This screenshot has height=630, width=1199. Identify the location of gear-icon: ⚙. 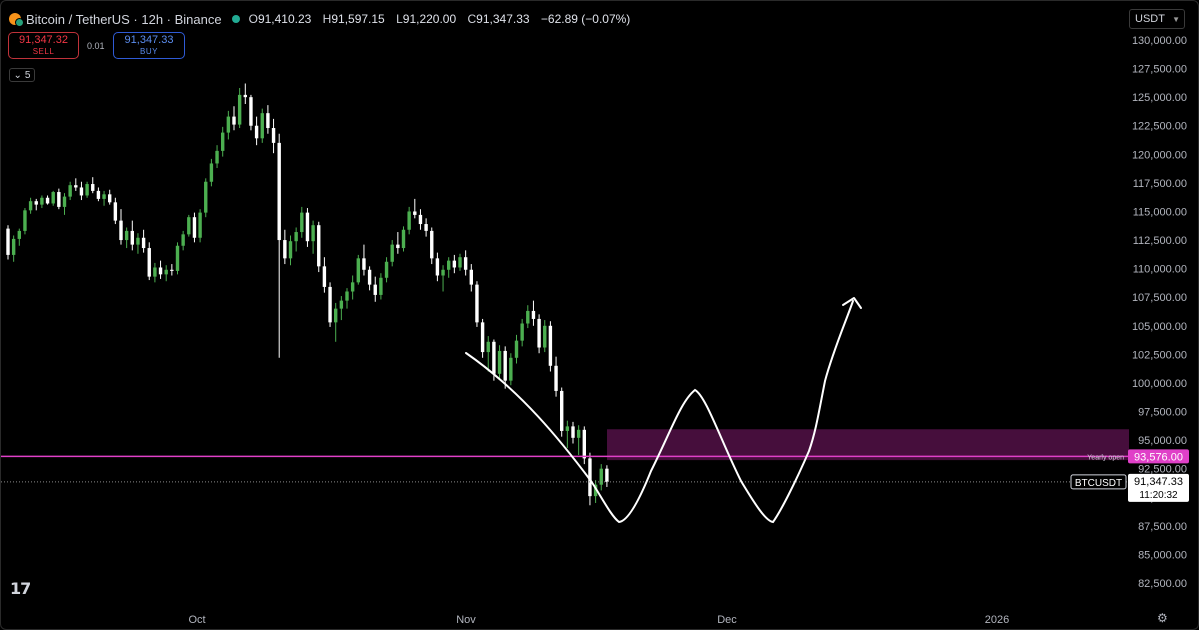
(1162, 618).